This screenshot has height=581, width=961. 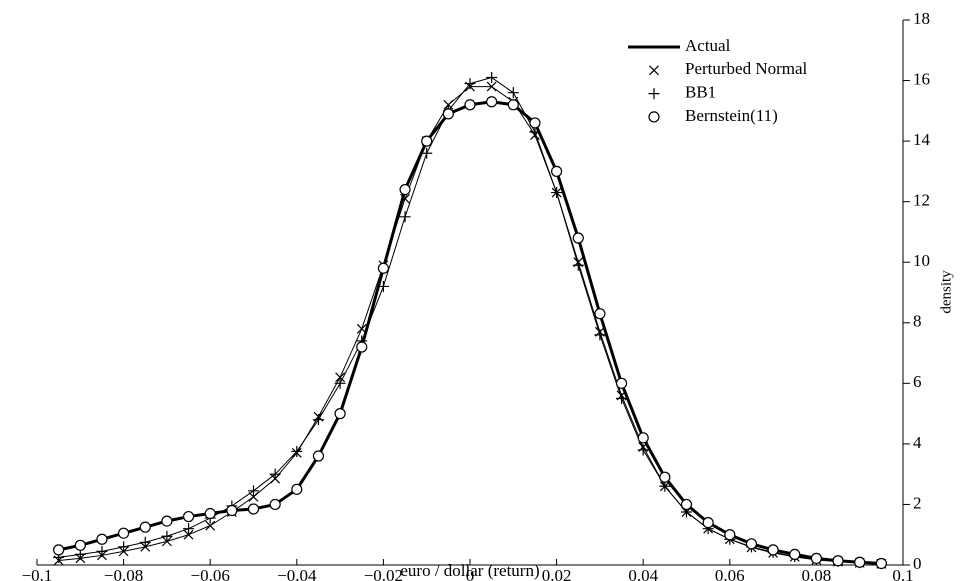 I want to click on x-axis-label: euro / dollar (return), so click(x=469, y=570).